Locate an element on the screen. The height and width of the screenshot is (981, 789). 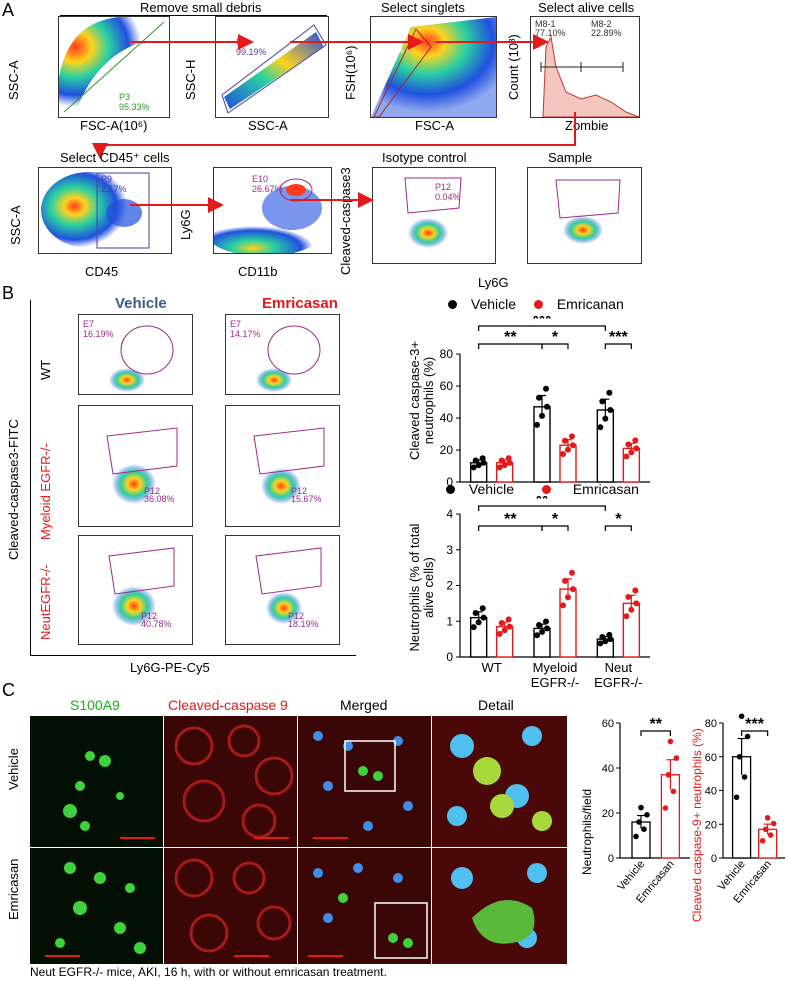
chart3-ytick-label-0: 0 is located at coordinates (611, 859).